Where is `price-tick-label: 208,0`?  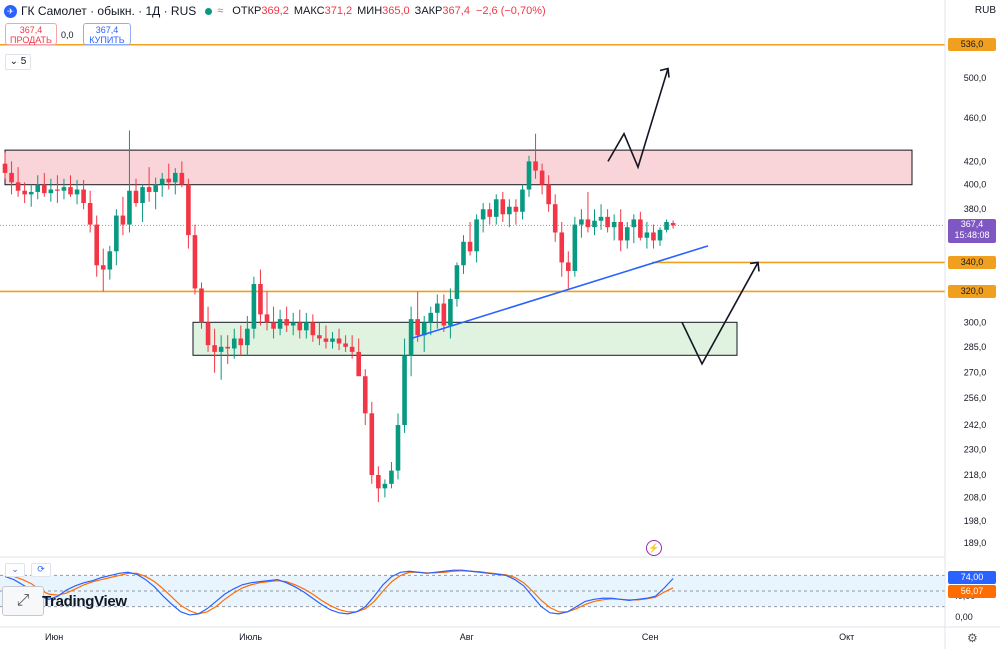
price-tick-label: 208,0 is located at coordinates (975, 497).